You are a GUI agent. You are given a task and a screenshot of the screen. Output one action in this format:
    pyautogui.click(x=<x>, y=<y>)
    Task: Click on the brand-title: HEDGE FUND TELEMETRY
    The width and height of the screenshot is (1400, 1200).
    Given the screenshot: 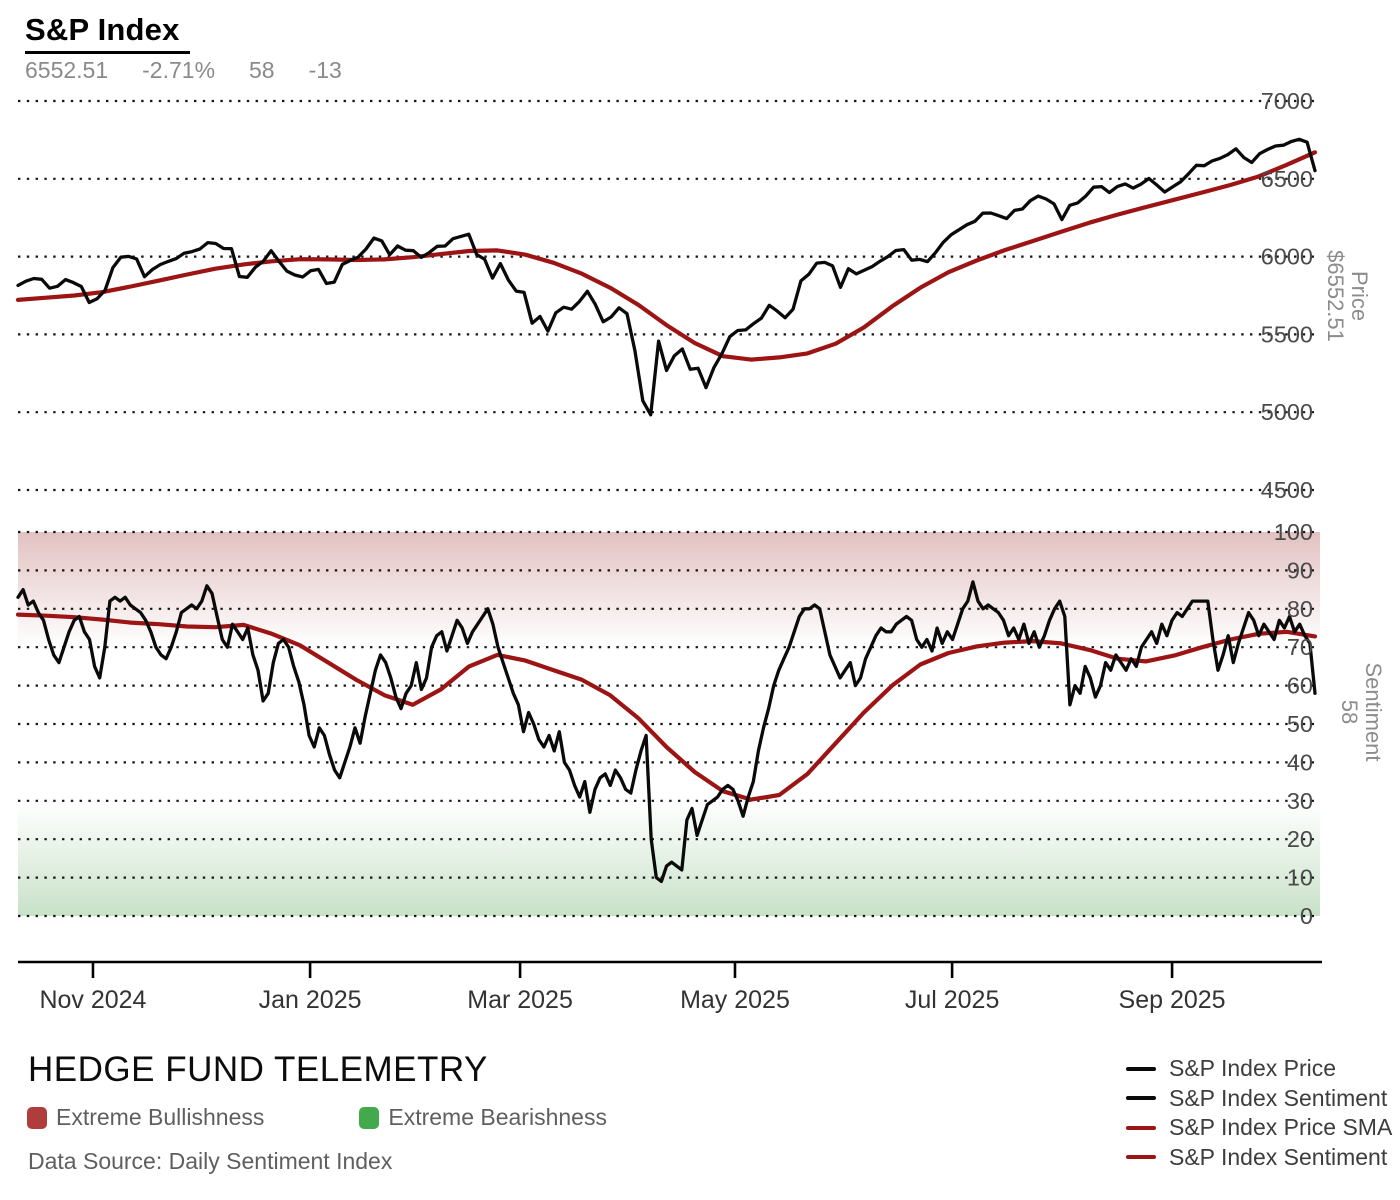 What is the action you would take?
    pyautogui.click(x=258, y=1069)
    